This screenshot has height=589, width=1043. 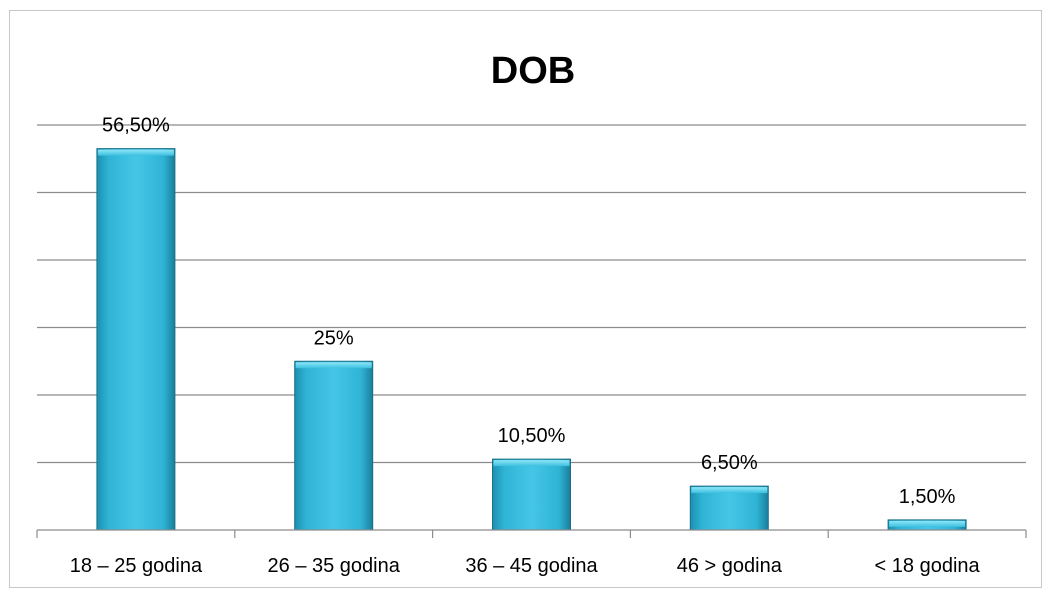 I want to click on data-label: 1,50%, so click(x=927, y=497).